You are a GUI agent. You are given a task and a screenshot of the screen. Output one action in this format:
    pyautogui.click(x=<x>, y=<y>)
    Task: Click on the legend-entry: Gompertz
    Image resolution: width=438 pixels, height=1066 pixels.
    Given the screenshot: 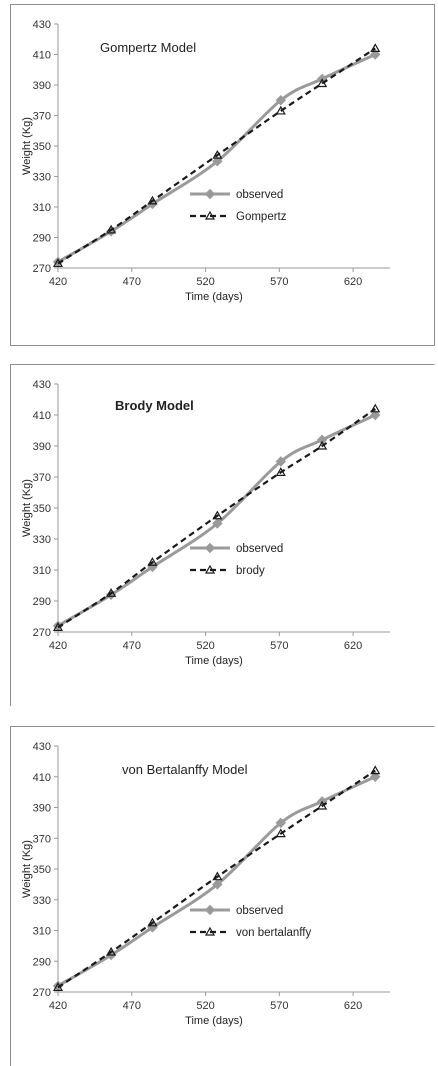 What is the action you would take?
    pyautogui.click(x=238, y=216)
    